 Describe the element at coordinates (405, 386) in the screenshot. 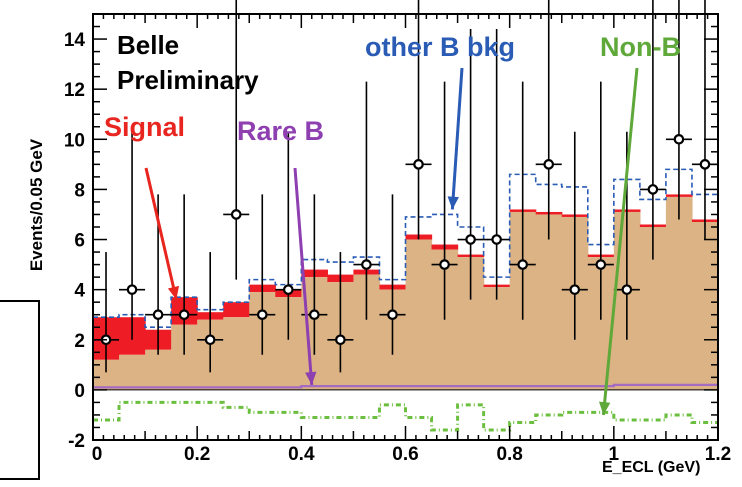

I see `rare-b-line` at that location.